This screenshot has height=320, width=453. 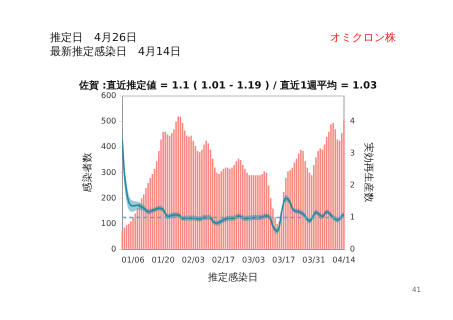 I want to click on text: 最新推定感染日 4月14日, so click(x=115, y=51).